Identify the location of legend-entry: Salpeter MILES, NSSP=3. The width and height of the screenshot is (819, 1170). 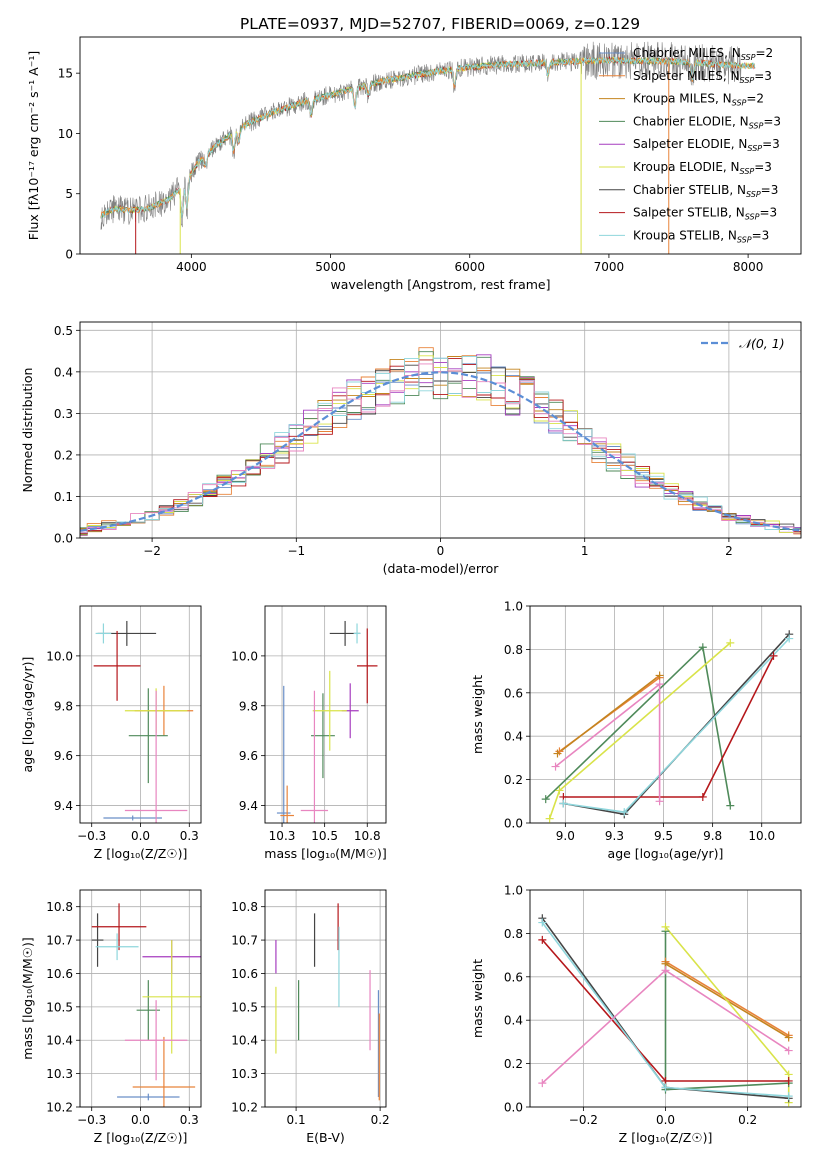
(702, 77).